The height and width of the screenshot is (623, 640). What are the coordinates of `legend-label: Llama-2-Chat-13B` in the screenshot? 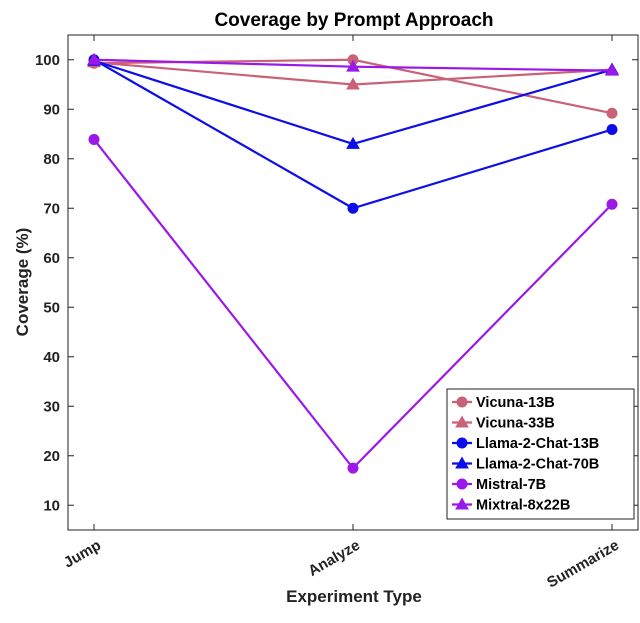 It's located at (537, 444).